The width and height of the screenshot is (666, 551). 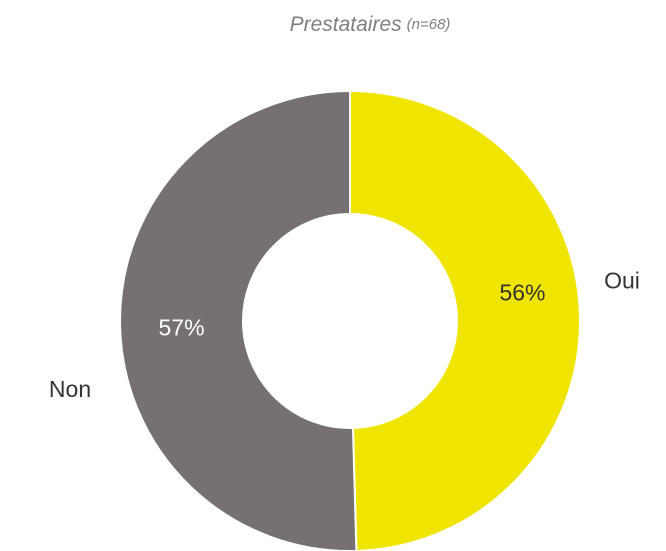 What do you see at coordinates (522, 293) in the screenshot?
I see `value-label: 56%` at bounding box center [522, 293].